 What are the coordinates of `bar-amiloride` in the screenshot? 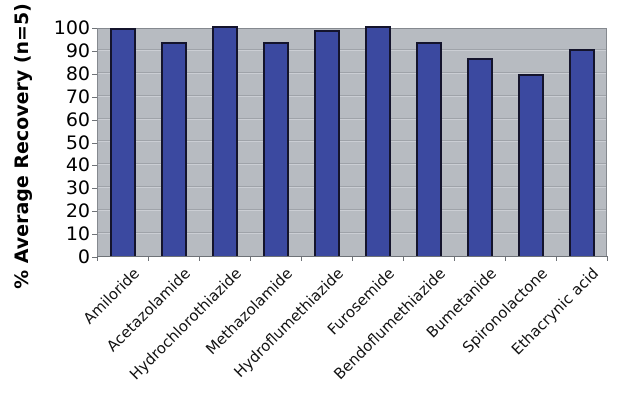 It's located at (123, 142).